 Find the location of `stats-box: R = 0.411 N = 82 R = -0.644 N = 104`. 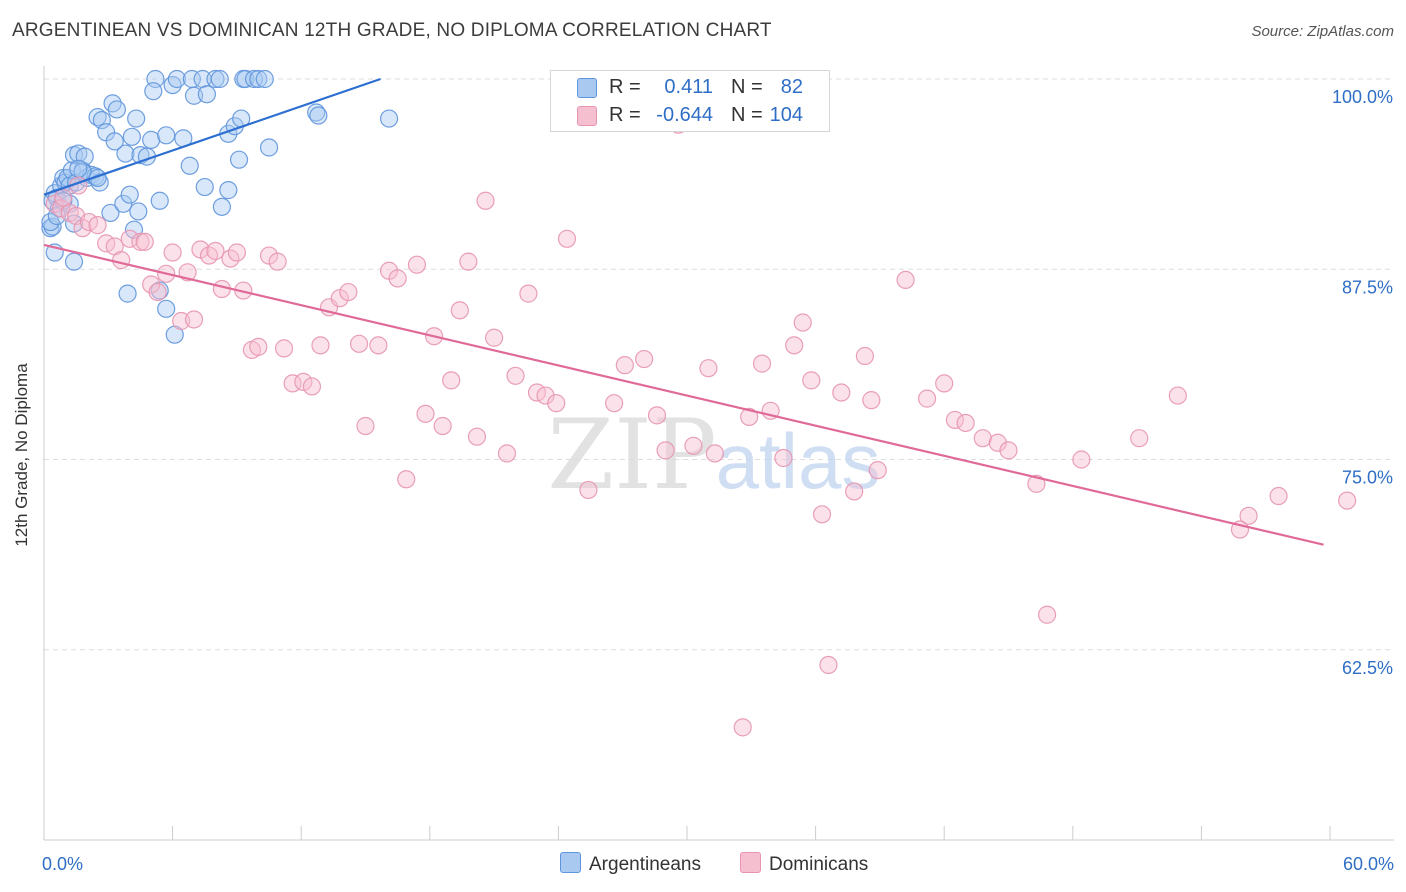

stats-box: R = 0.411 N = 82 R = -0.644 N = 104 is located at coordinates (690, 101).